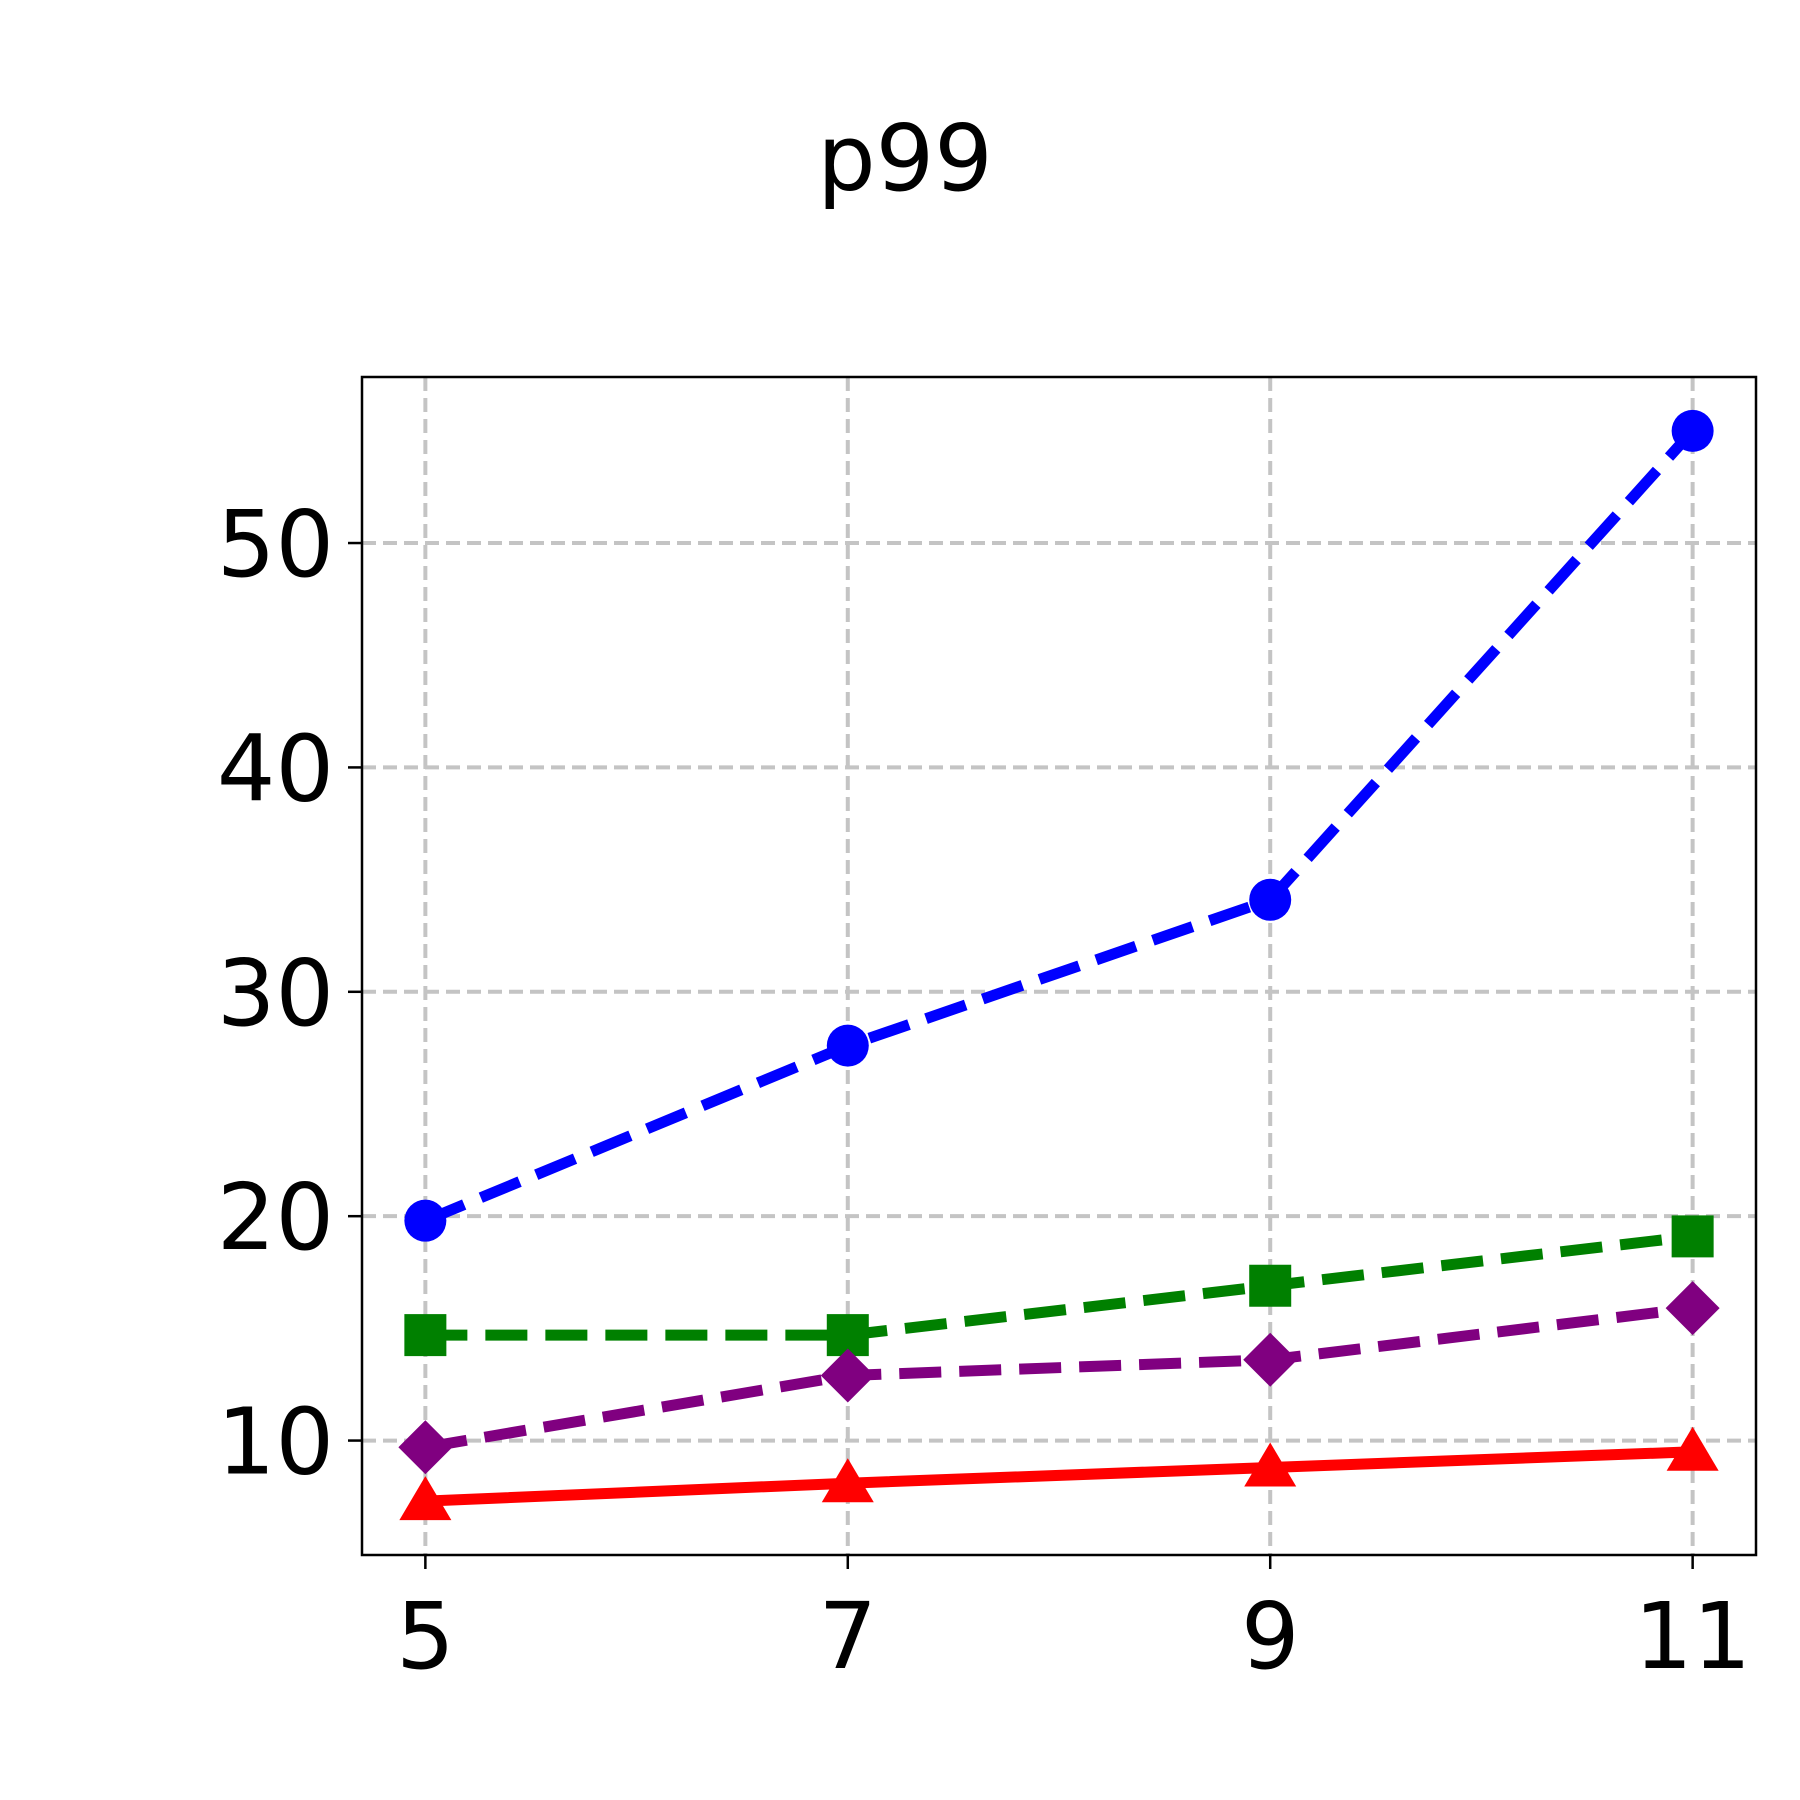 The height and width of the screenshot is (1800, 1800). What do you see at coordinates (275, 544) in the screenshot?
I see `y-tick-label: 50` at bounding box center [275, 544].